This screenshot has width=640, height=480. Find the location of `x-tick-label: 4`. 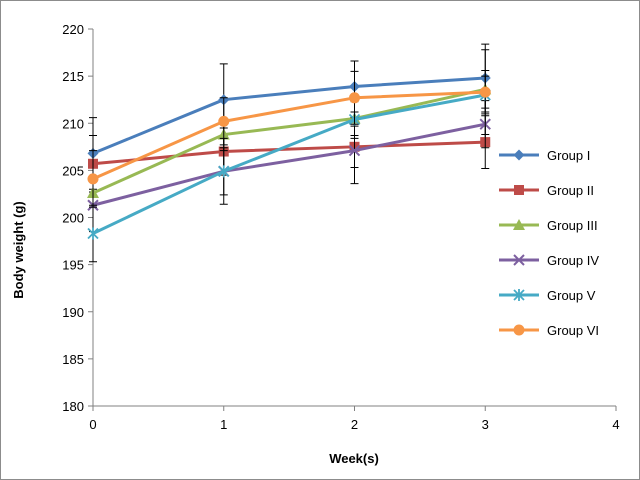

x-tick-label: 4 is located at coordinates (615, 424).